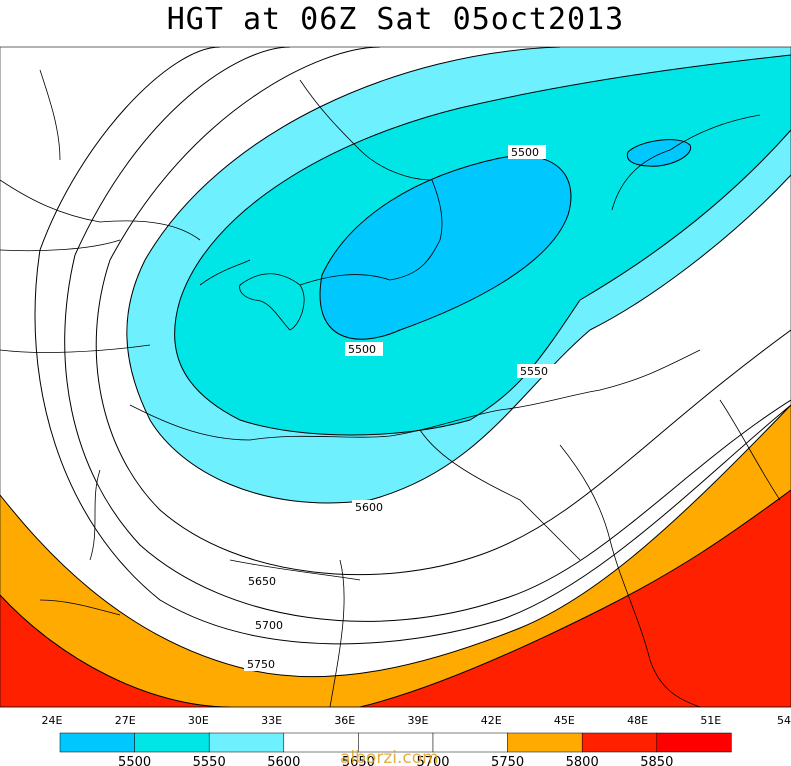 Image resolution: width=791 pixels, height=766 pixels. I want to click on legend-label: 5500, so click(134, 760).